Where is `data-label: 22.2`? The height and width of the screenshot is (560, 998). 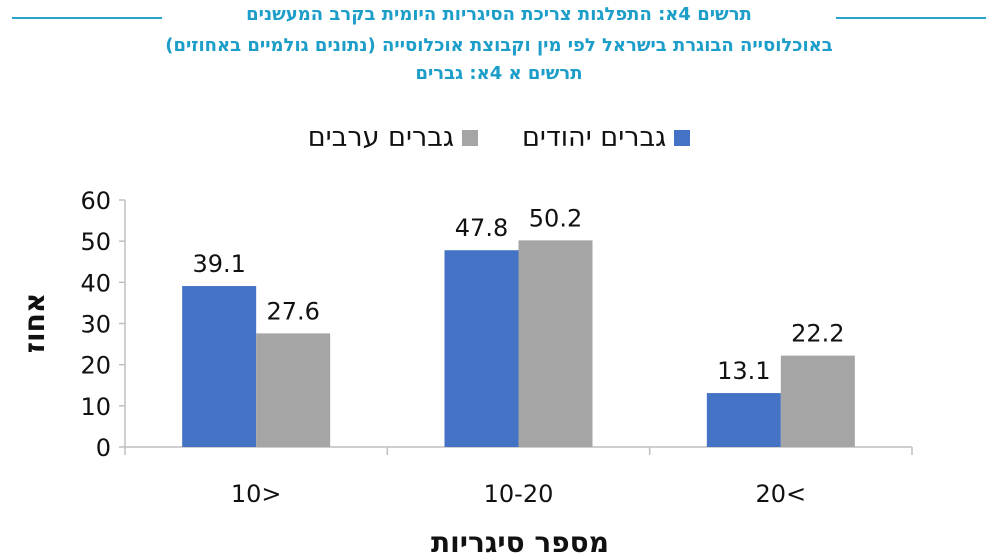 data-label: 22.2 is located at coordinates (817, 334).